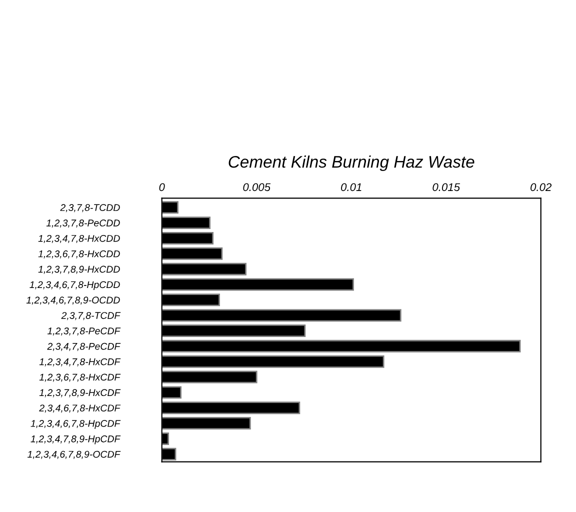 The height and width of the screenshot is (512, 576). Describe the element at coordinates (75, 285) in the screenshot. I see `y-tick-label: 1,2,3,4,6,7,8-HpCDD` at that location.